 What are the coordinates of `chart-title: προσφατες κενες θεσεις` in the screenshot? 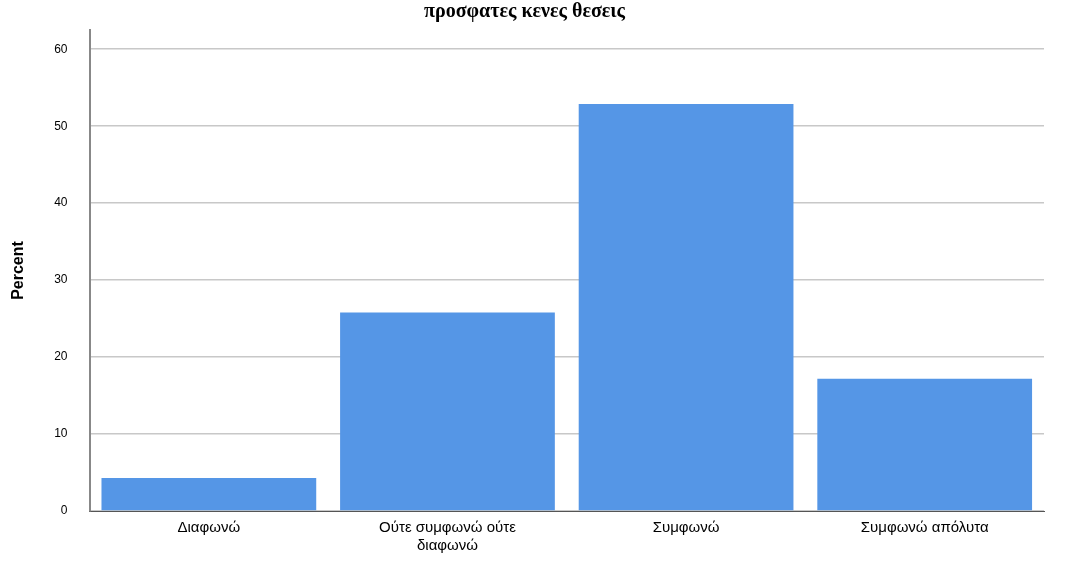 It's located at (525, 11).